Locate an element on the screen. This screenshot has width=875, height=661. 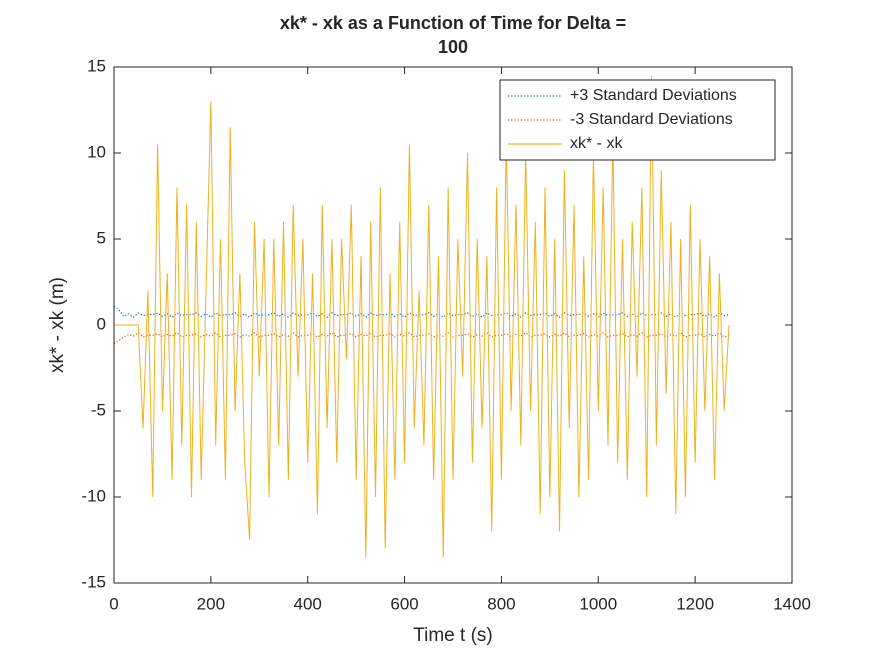
x-tick-label: 200 is located at coordinates (211, 603).